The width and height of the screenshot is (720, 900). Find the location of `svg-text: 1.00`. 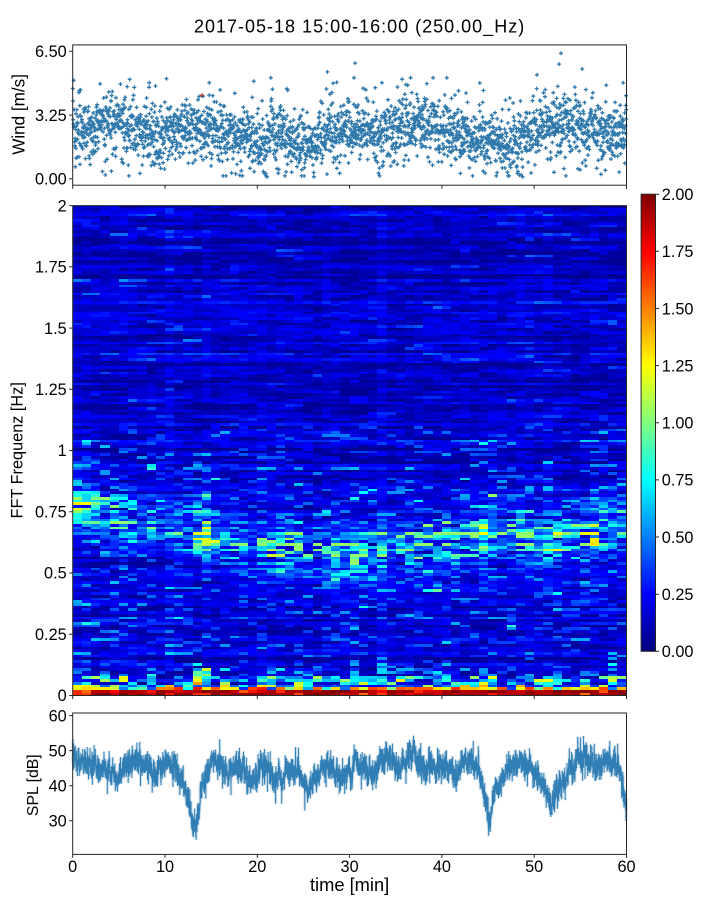

svg-text: 1.00 is located at coordinates (678, 424).